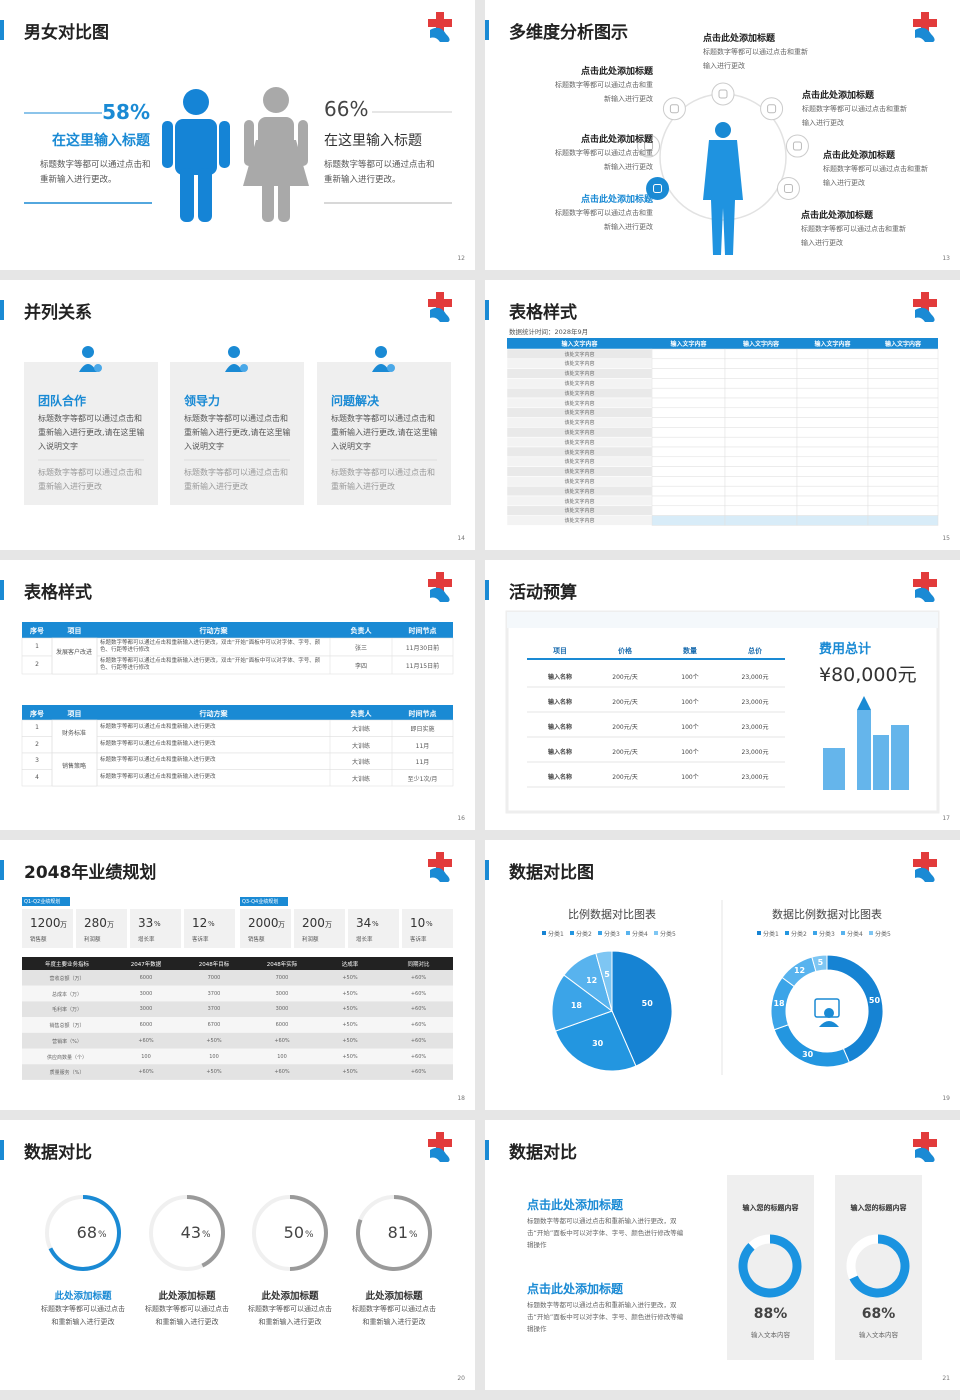 Image resolution: width=960 pixels, height=1400 pixels. Describe the element at coordinates (167, 144) in the screenshot. I see `male-icon` at that location.